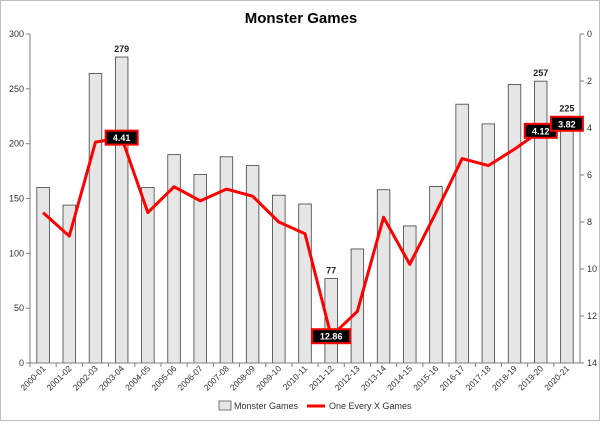  Describe the element at coordinates (216, 377) in the screenshot. I see `x-tick-label: 2007-08` at that location.